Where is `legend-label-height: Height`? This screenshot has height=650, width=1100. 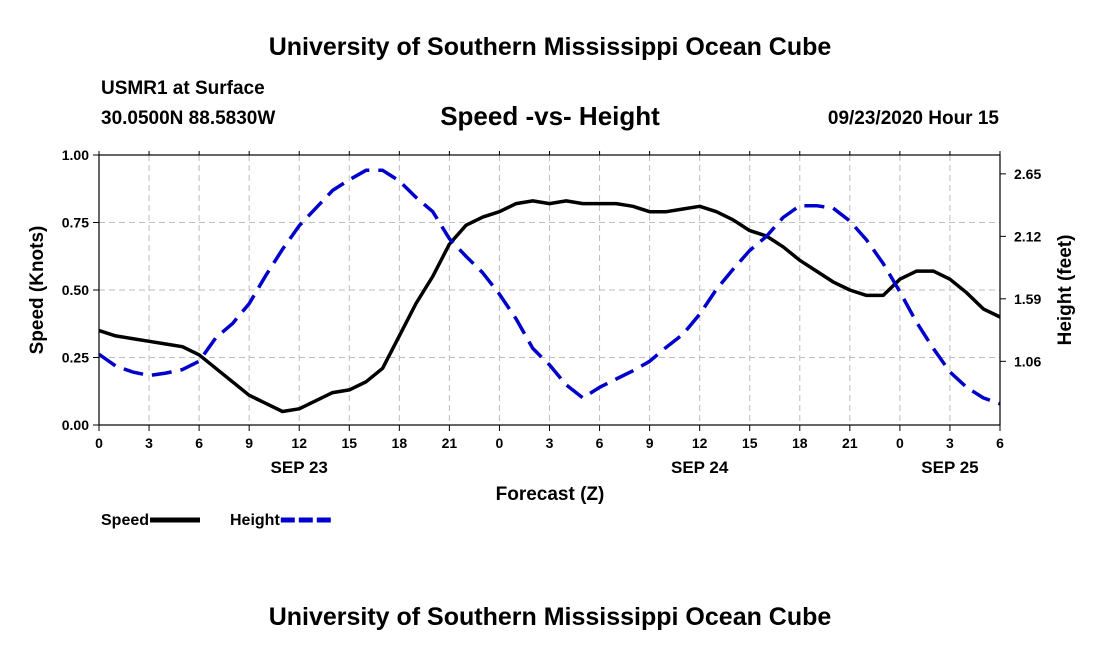 legend-label-height: Height is located at coordinates (255, 520).